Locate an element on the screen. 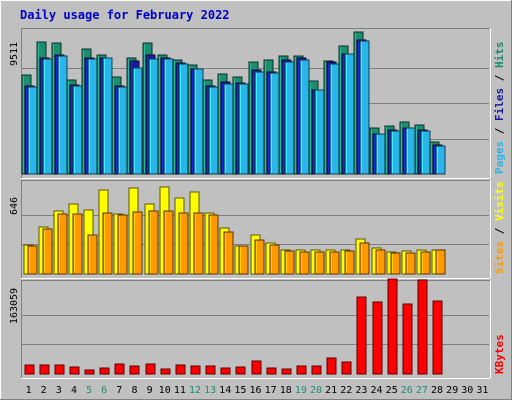 The height and width of the screenshot is (400, 512). x-tick-label-day-13: 13 is located at coordinates (210, 390).